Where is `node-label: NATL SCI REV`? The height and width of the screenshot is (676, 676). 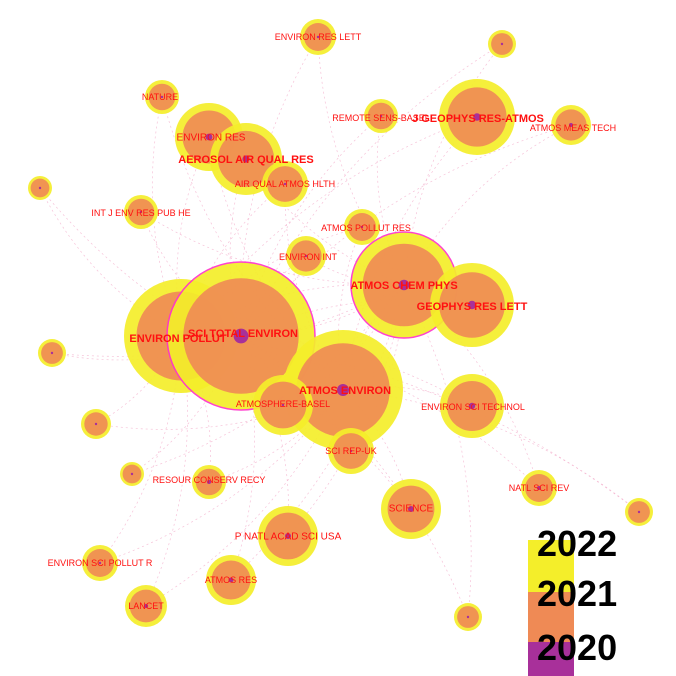 node-label: NATL SCI REV is located at coordinates (539, 488).